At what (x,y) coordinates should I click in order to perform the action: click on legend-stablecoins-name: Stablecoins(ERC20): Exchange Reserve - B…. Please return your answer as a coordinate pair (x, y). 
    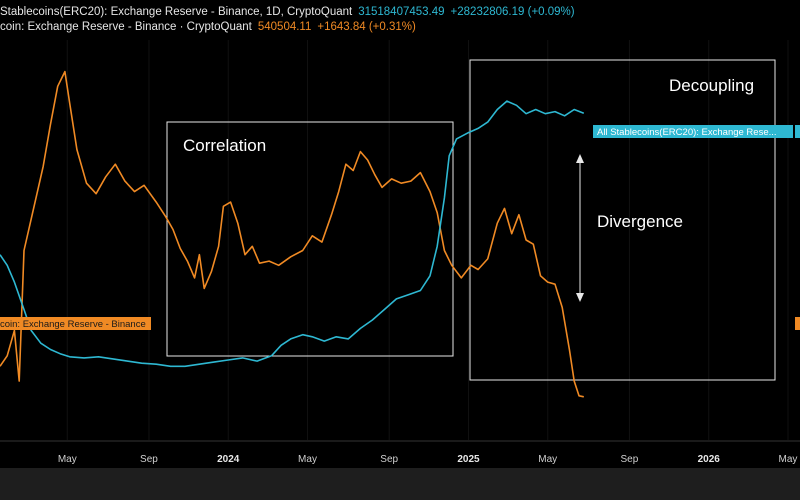
    Looking at the image, I should click on (176, 12).